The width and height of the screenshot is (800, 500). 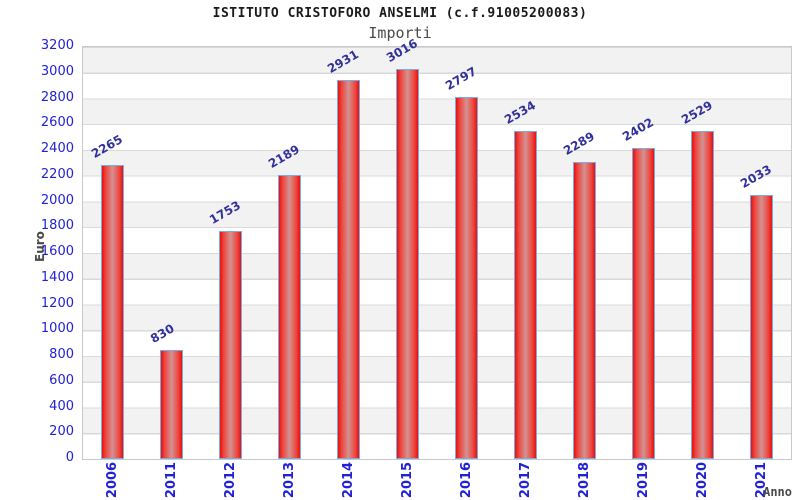 What do you see at coordinates (57, 123) in the screenshot?
I see `y-tick-2600: 2600` at bounding box center [57, 123].